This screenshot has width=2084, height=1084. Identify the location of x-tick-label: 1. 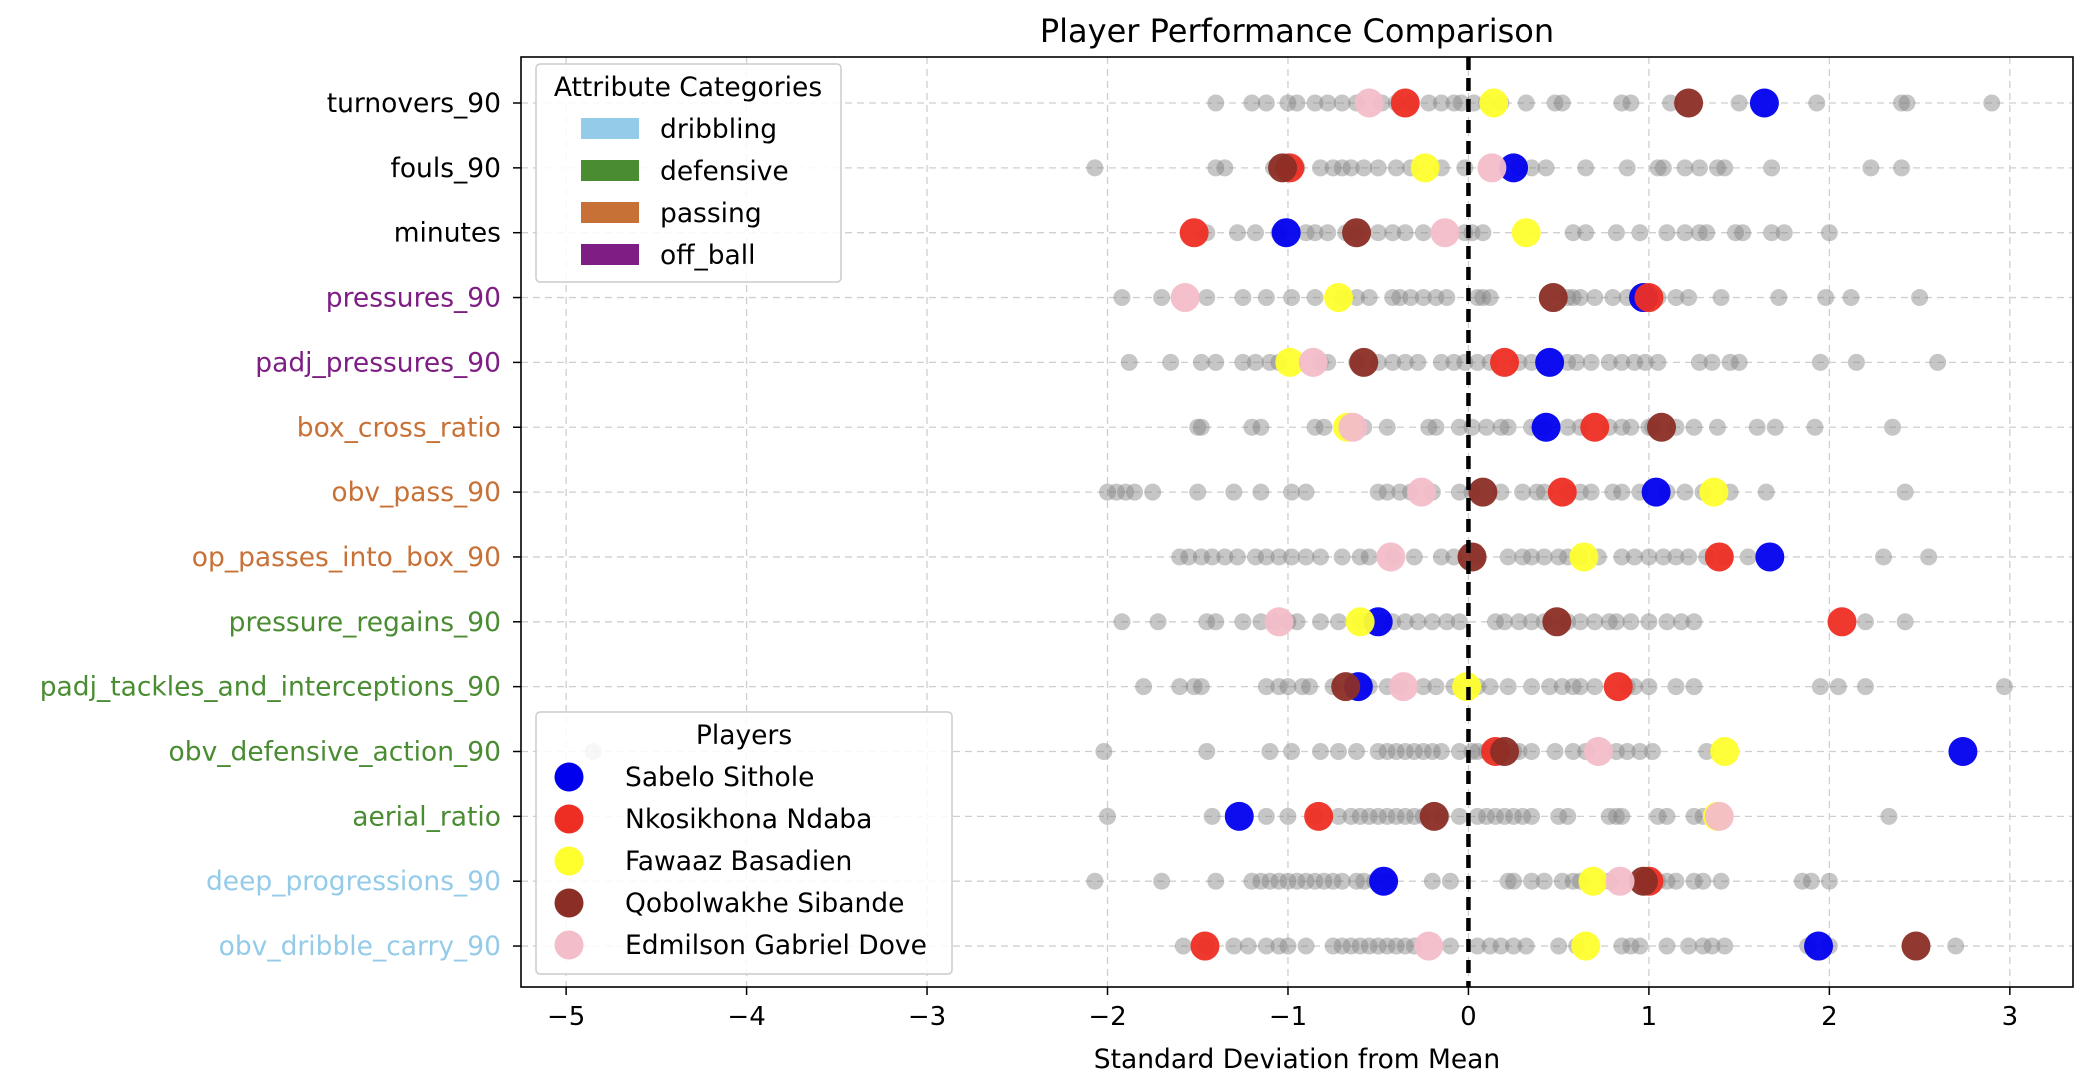
(1649, 1017).